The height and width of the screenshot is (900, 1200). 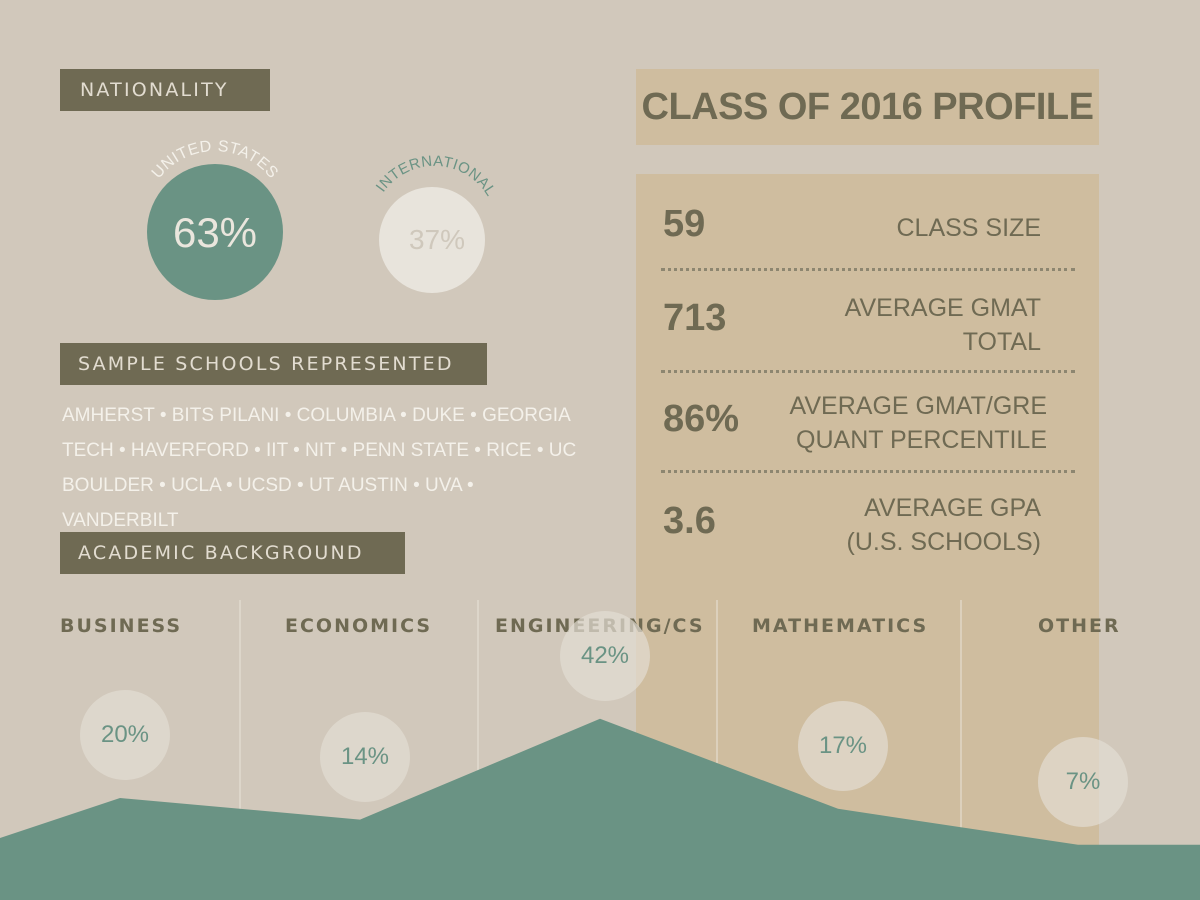 I want to click on profile-title: CLASS OF 2016 PROFILE, so click(x=867, y=107).